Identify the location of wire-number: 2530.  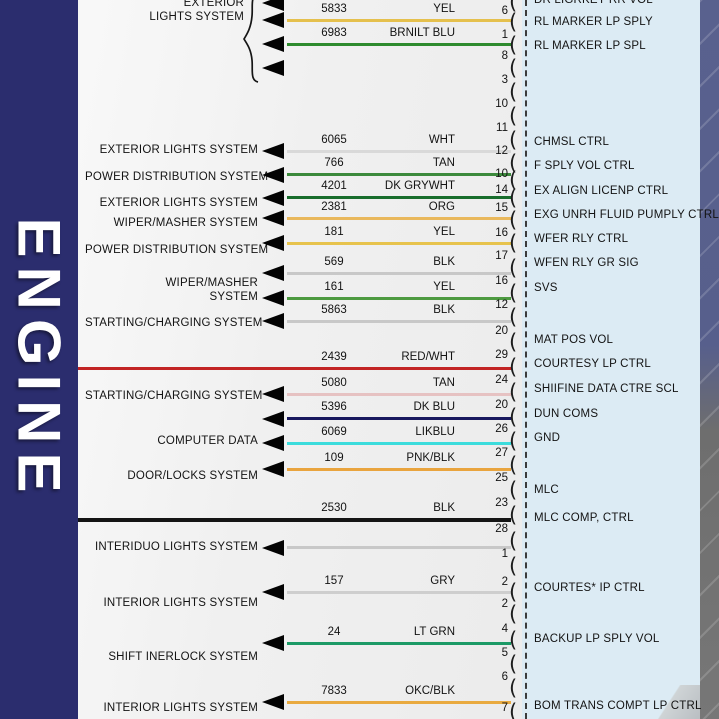
(334, 508).